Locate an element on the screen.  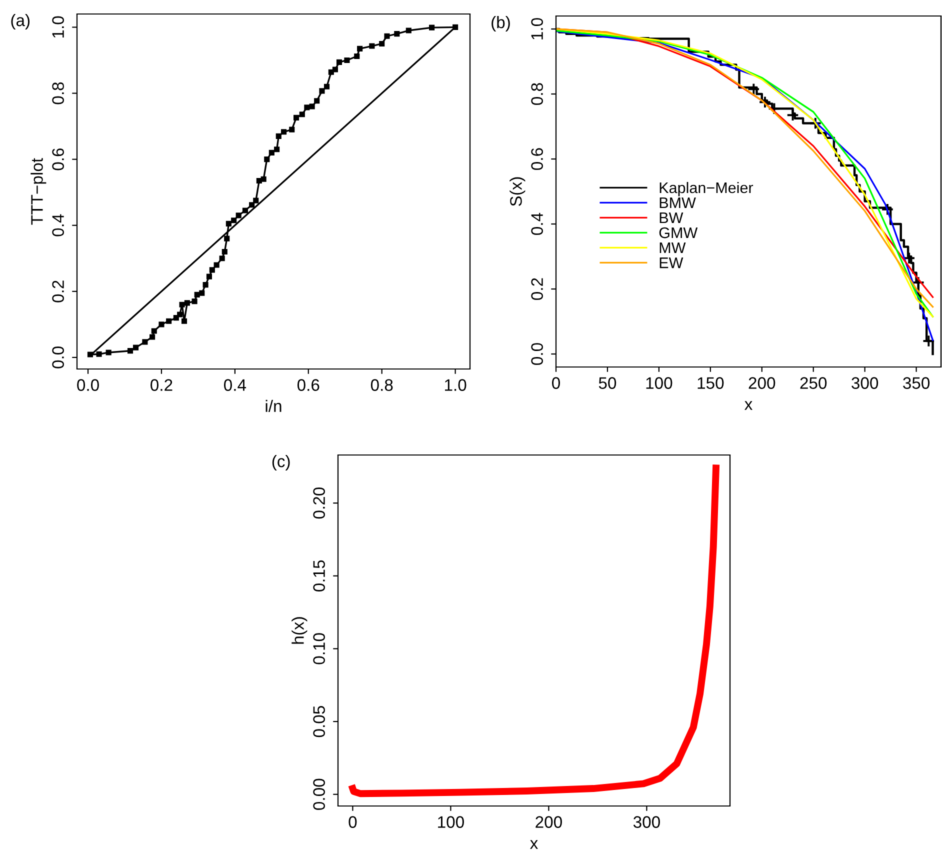
x-tick-label: 0.4 is located at coordinates (235, 385).